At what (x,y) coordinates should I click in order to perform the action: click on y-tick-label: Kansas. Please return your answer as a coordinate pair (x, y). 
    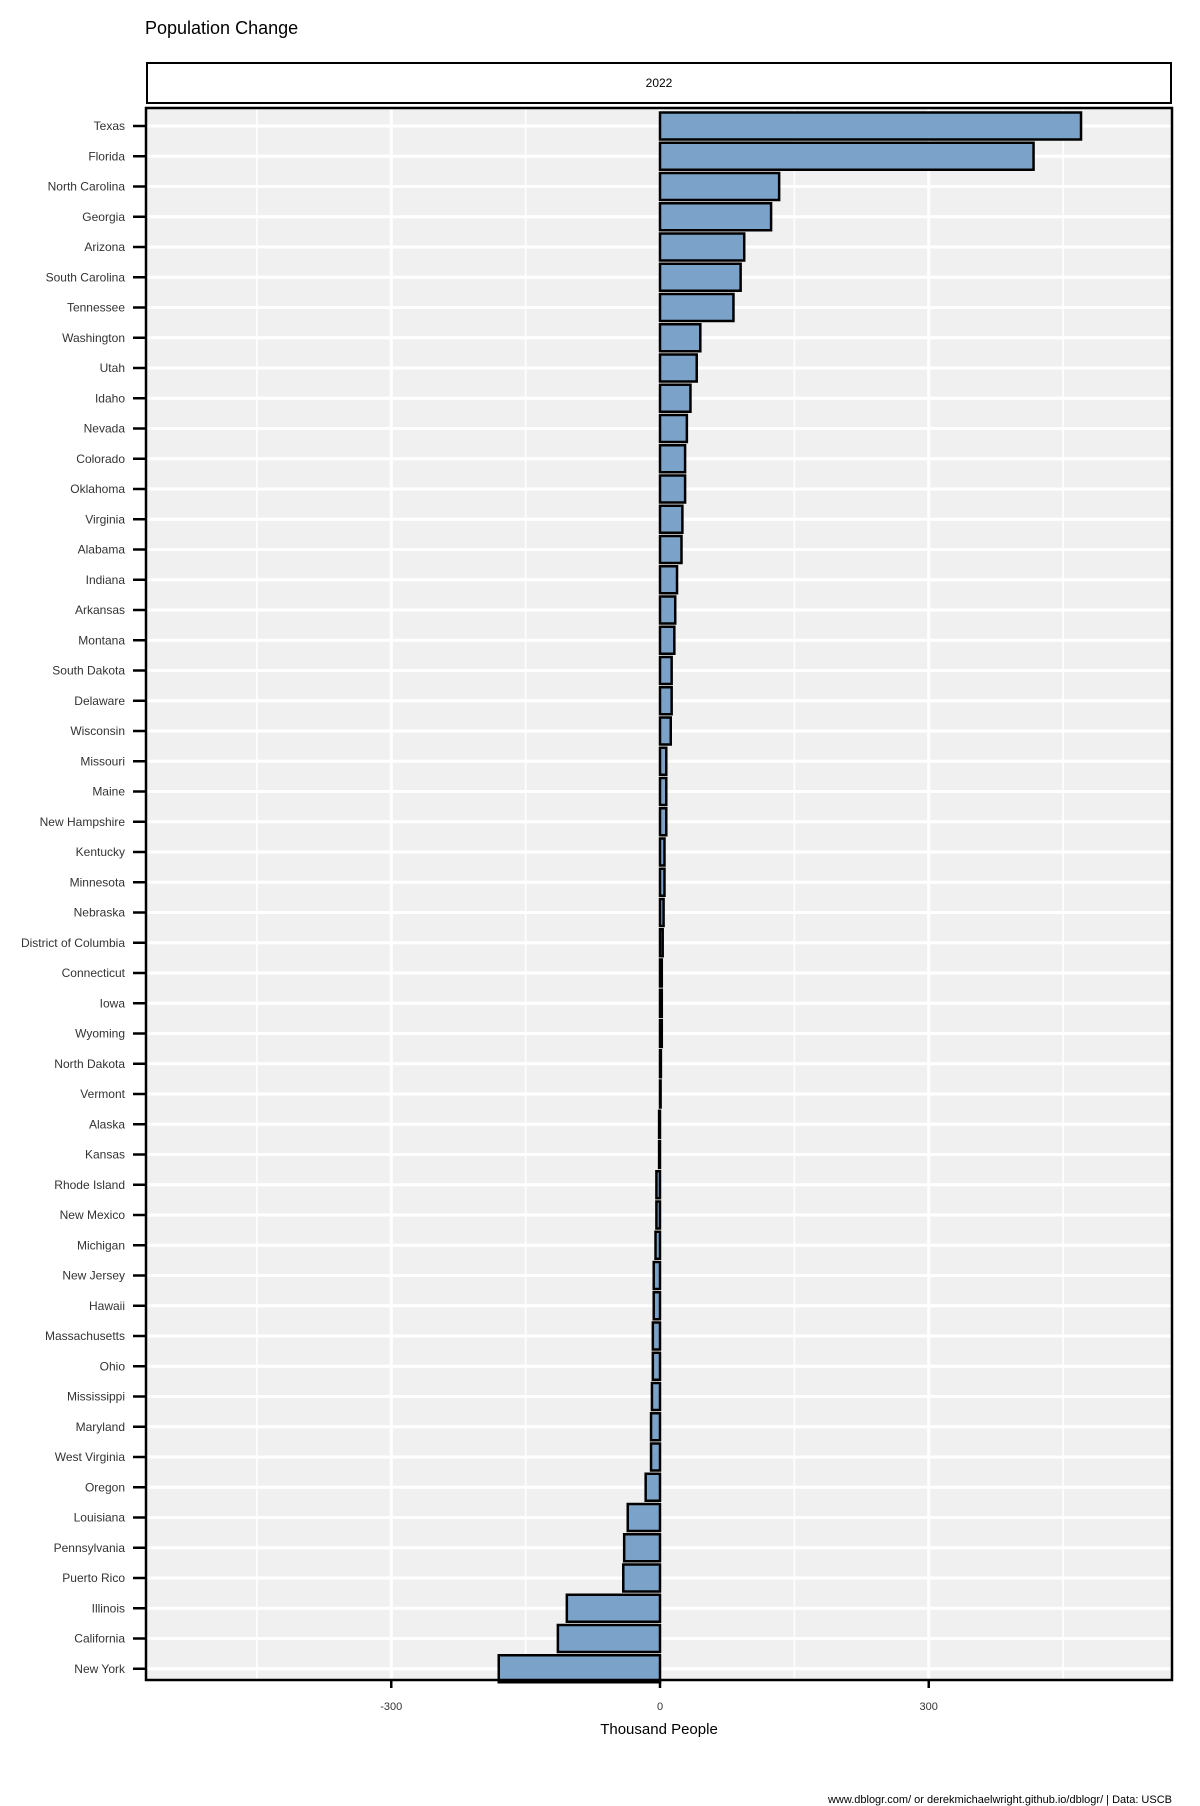
    Looking at the image, I should click on (105, 1155).